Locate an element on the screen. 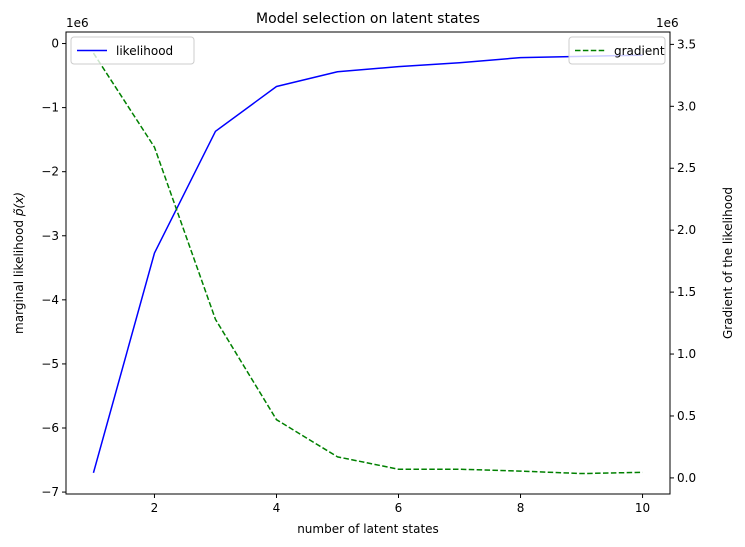  left-y-axis-label: marginal likelihood p̃(x) is located at coordinates (19, 263).